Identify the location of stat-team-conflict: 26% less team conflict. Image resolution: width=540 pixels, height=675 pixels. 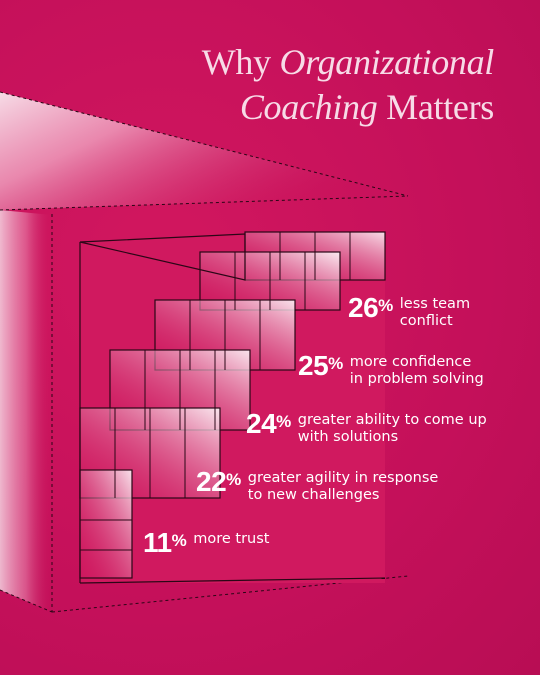
(409, 312).